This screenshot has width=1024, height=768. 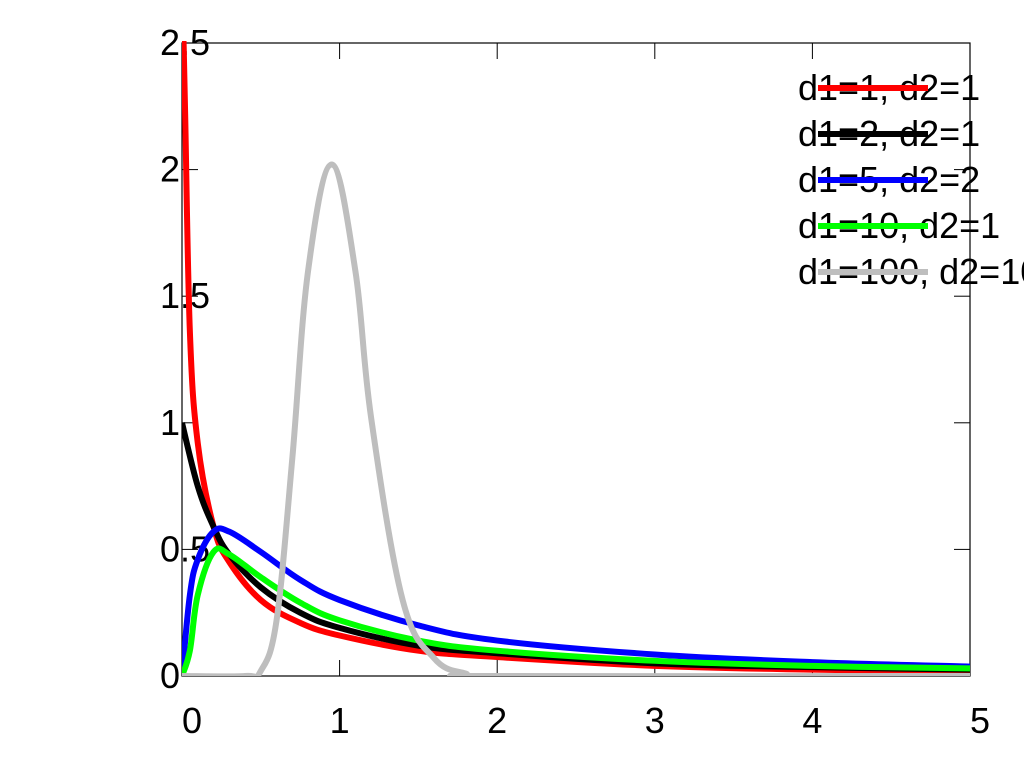 I want to click on y-tick-label: 0, so click(x=170, y=675).